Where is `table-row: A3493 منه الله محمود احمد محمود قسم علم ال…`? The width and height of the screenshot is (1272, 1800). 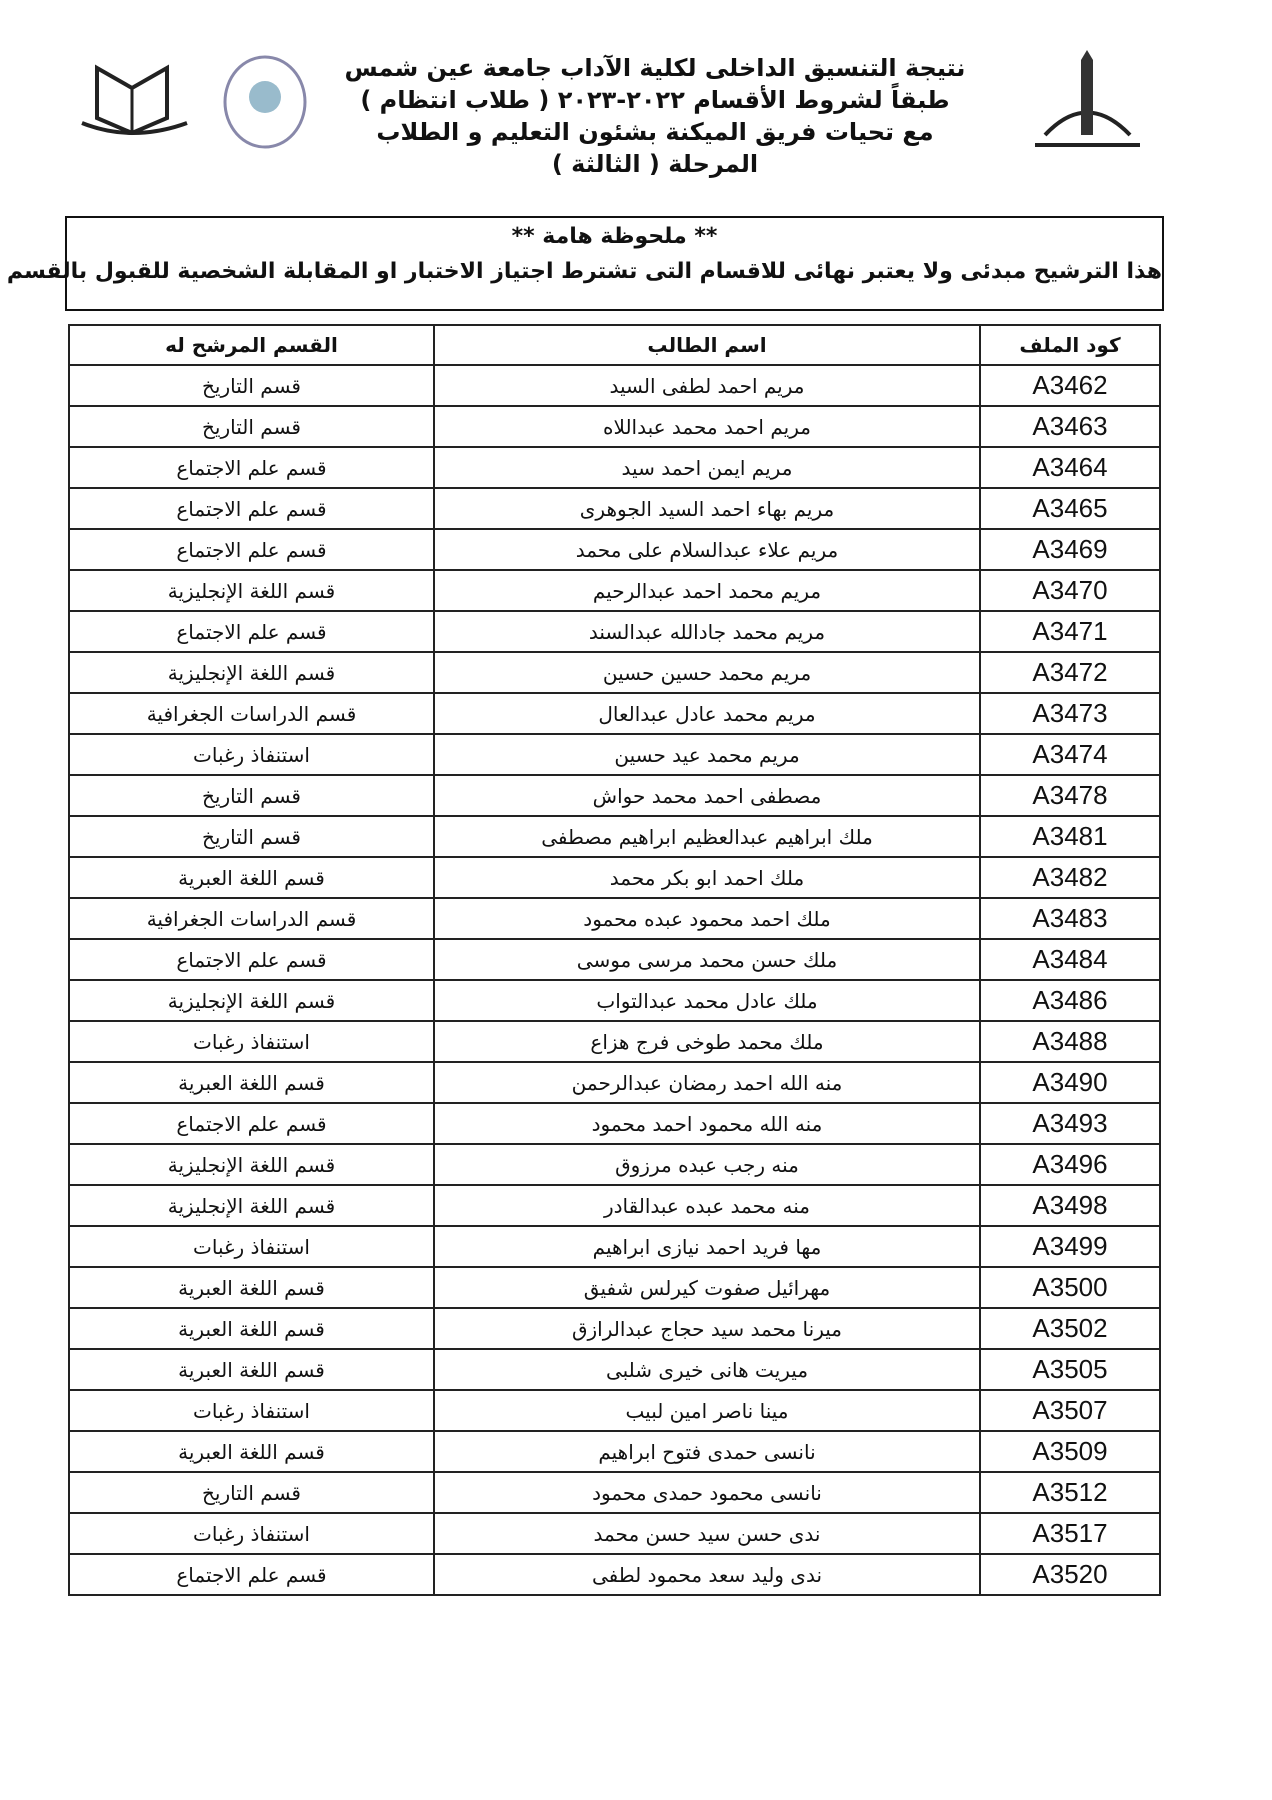 table-row: A3493 منه الله محمود احمد محمود قسم علم ال… is located at coordinates (614, 1123).